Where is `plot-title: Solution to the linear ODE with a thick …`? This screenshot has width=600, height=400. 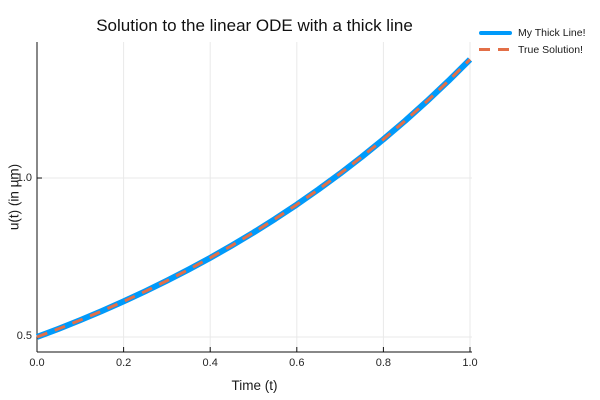
plot-title: Solution to the linear ODE with a thick … is located at coordinates (254, 25).